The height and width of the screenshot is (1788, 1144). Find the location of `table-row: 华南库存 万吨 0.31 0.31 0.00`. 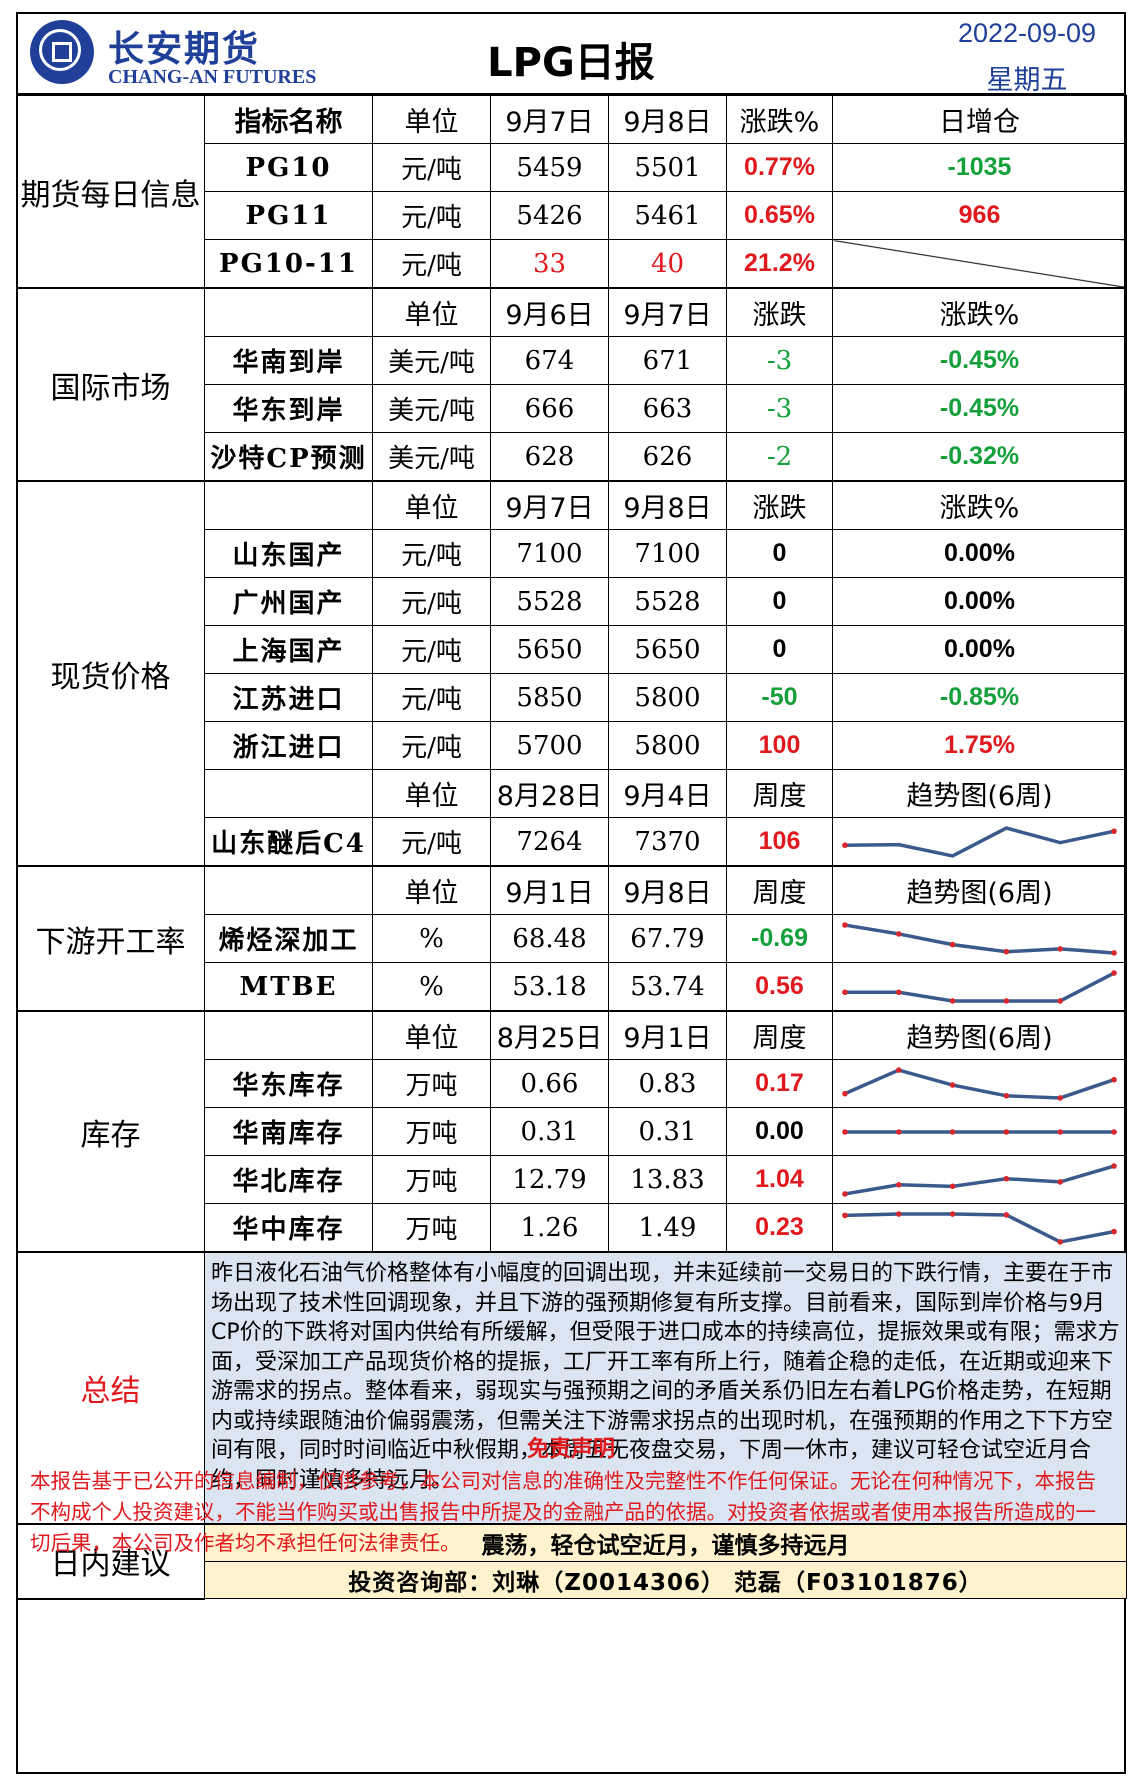

table-row: 华南库存 万吨 0.31 0.31 0.00 is located at coordinates (572, 1131).